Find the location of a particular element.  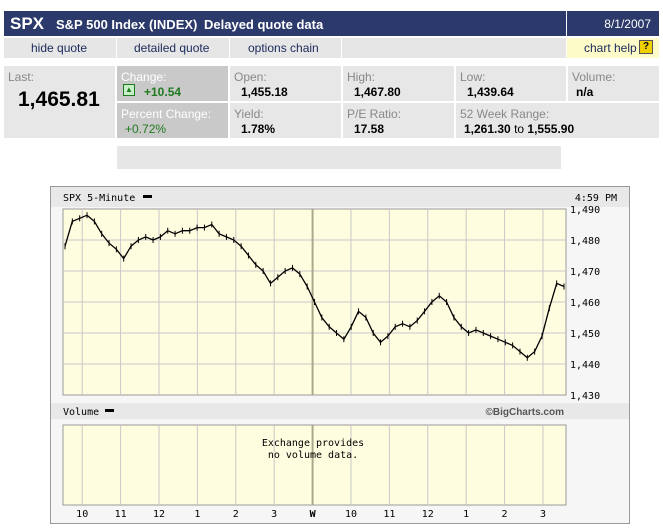

y-tick-label: 1,440 is located at coordinates (585, 365).